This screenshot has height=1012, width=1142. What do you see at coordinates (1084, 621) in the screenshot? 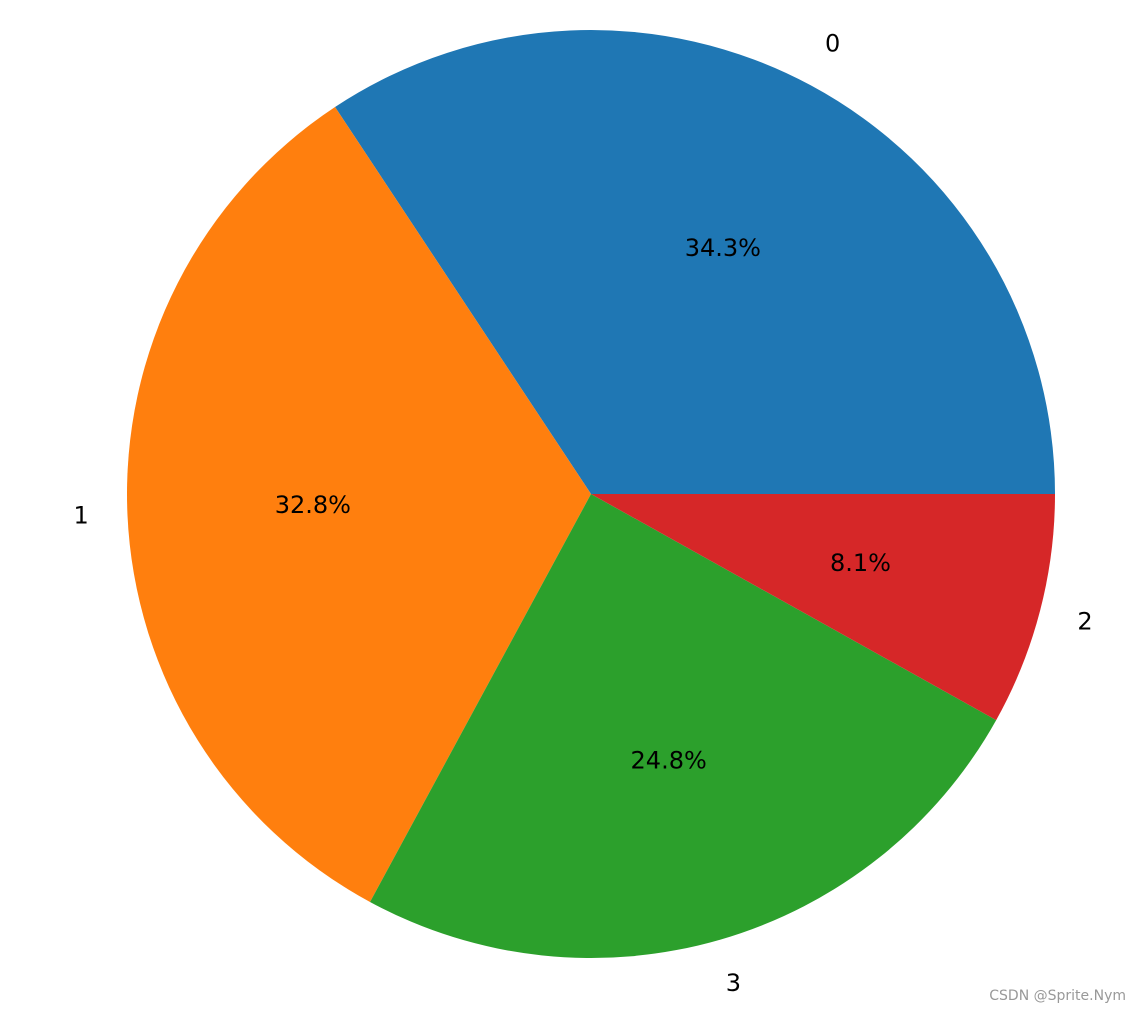
I see `slice-label: 2` at bounding box center [1084, 621].